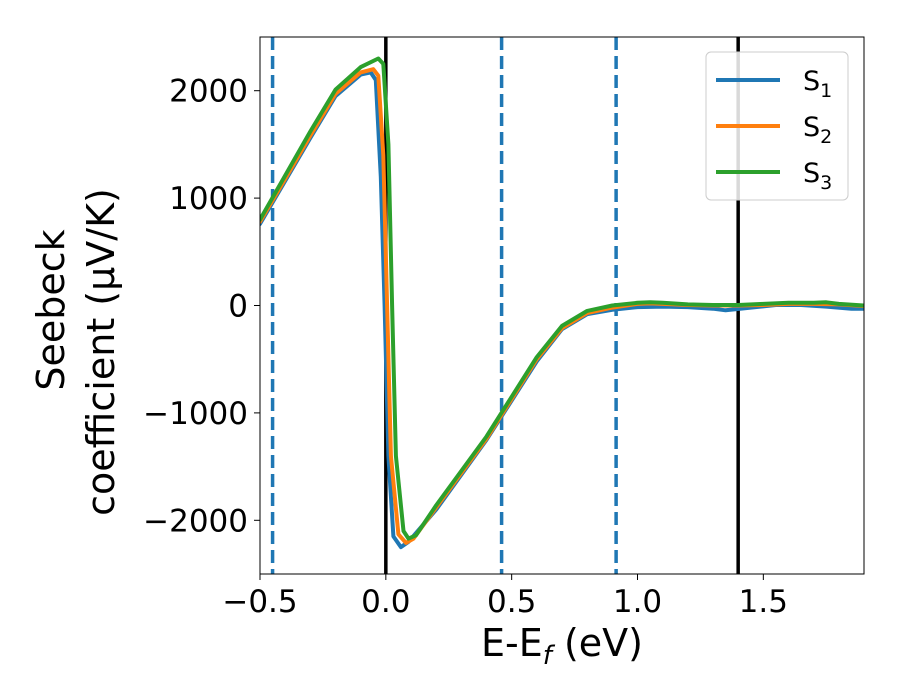 Image resolution: width=900 pixels, height=700 pixels. I want to click on y-tick-label: 0, so click(238, 307).